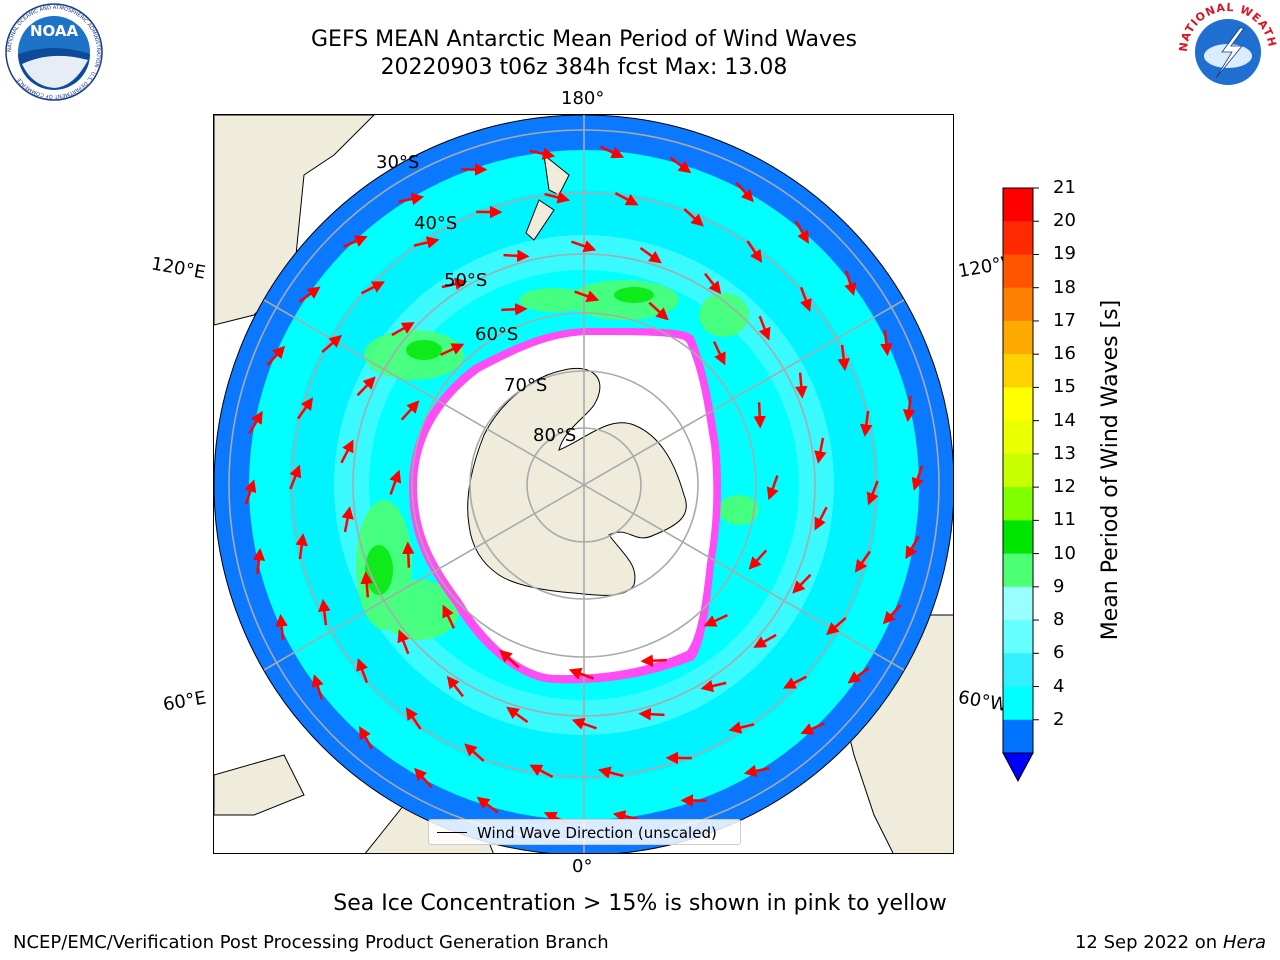 This screenshot has height=960, width=1280. What do you see at coordinates (1064, 420) in the screenshot?
I see `colorbar-tick-label: 14` at bounding box center [1064, 420].